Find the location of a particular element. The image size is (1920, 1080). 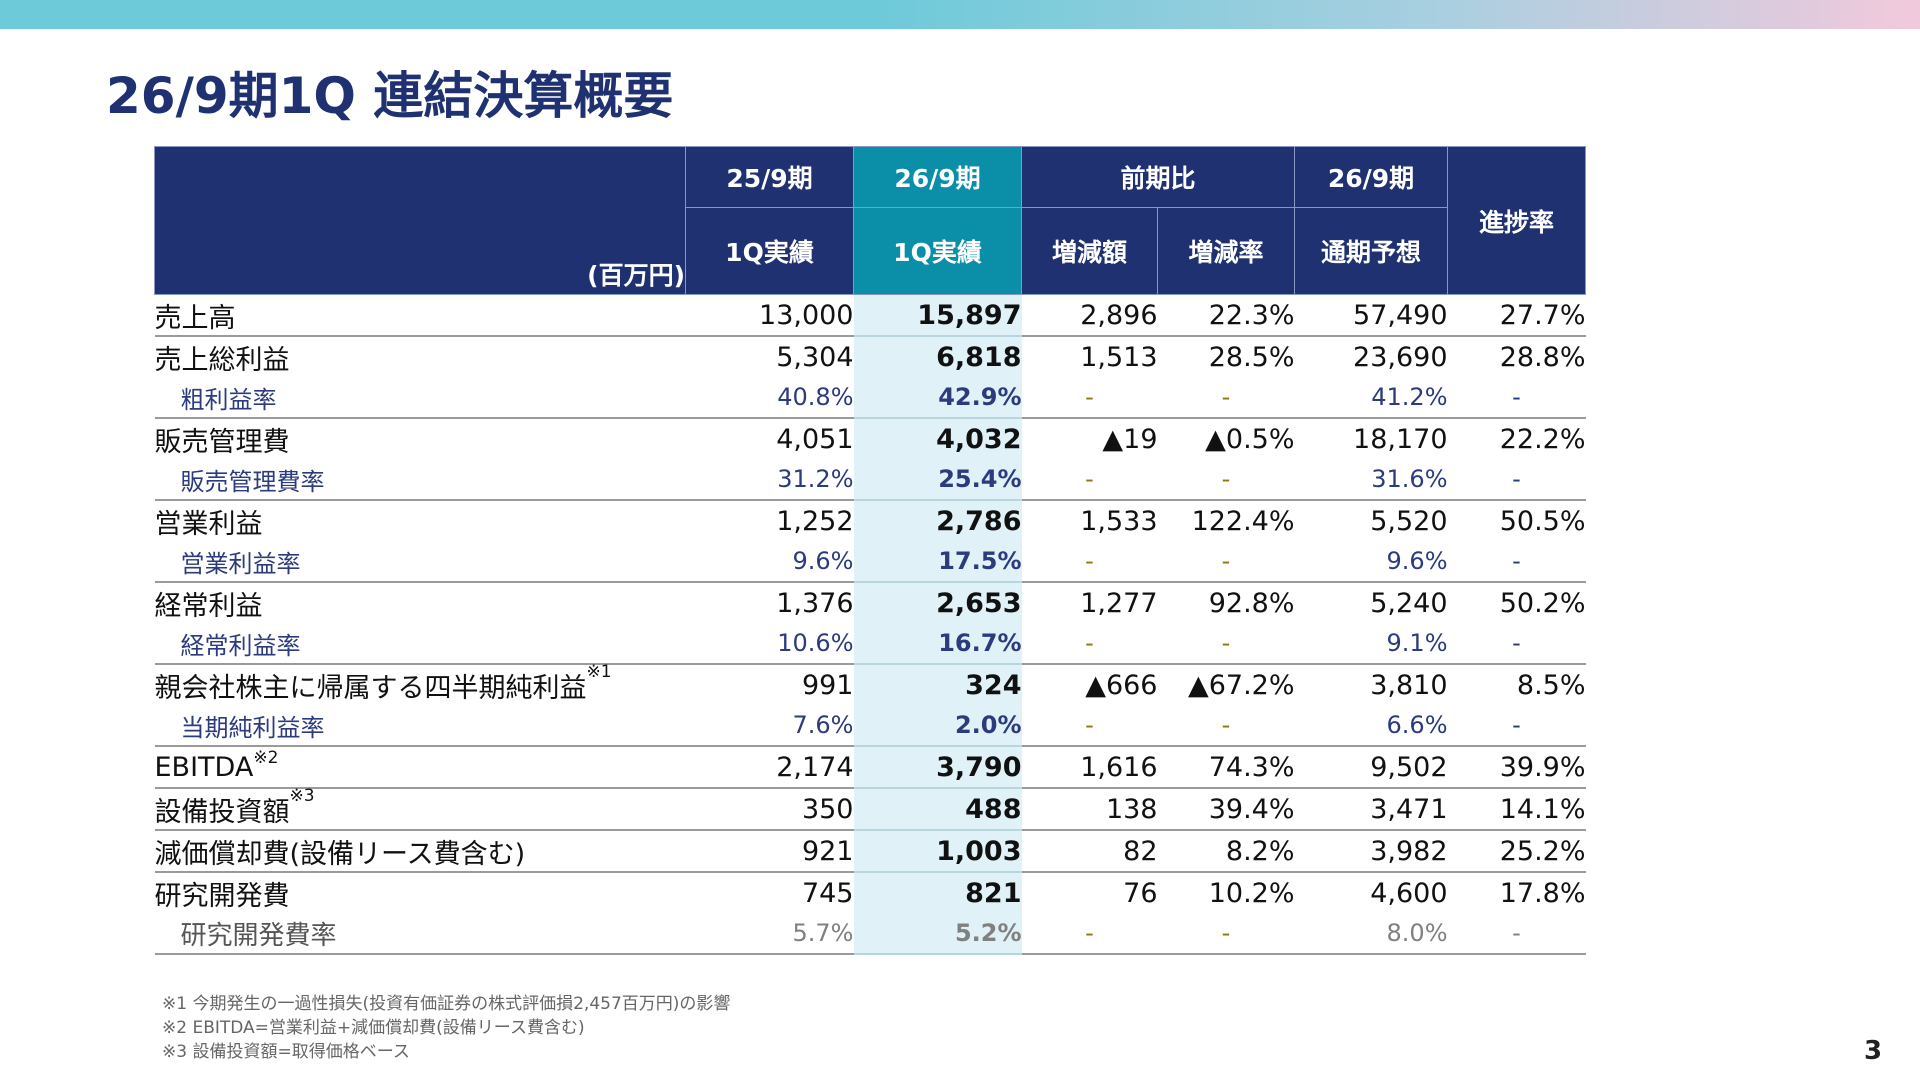

cell-value: 15,897 is located at coordinates (937, 315).